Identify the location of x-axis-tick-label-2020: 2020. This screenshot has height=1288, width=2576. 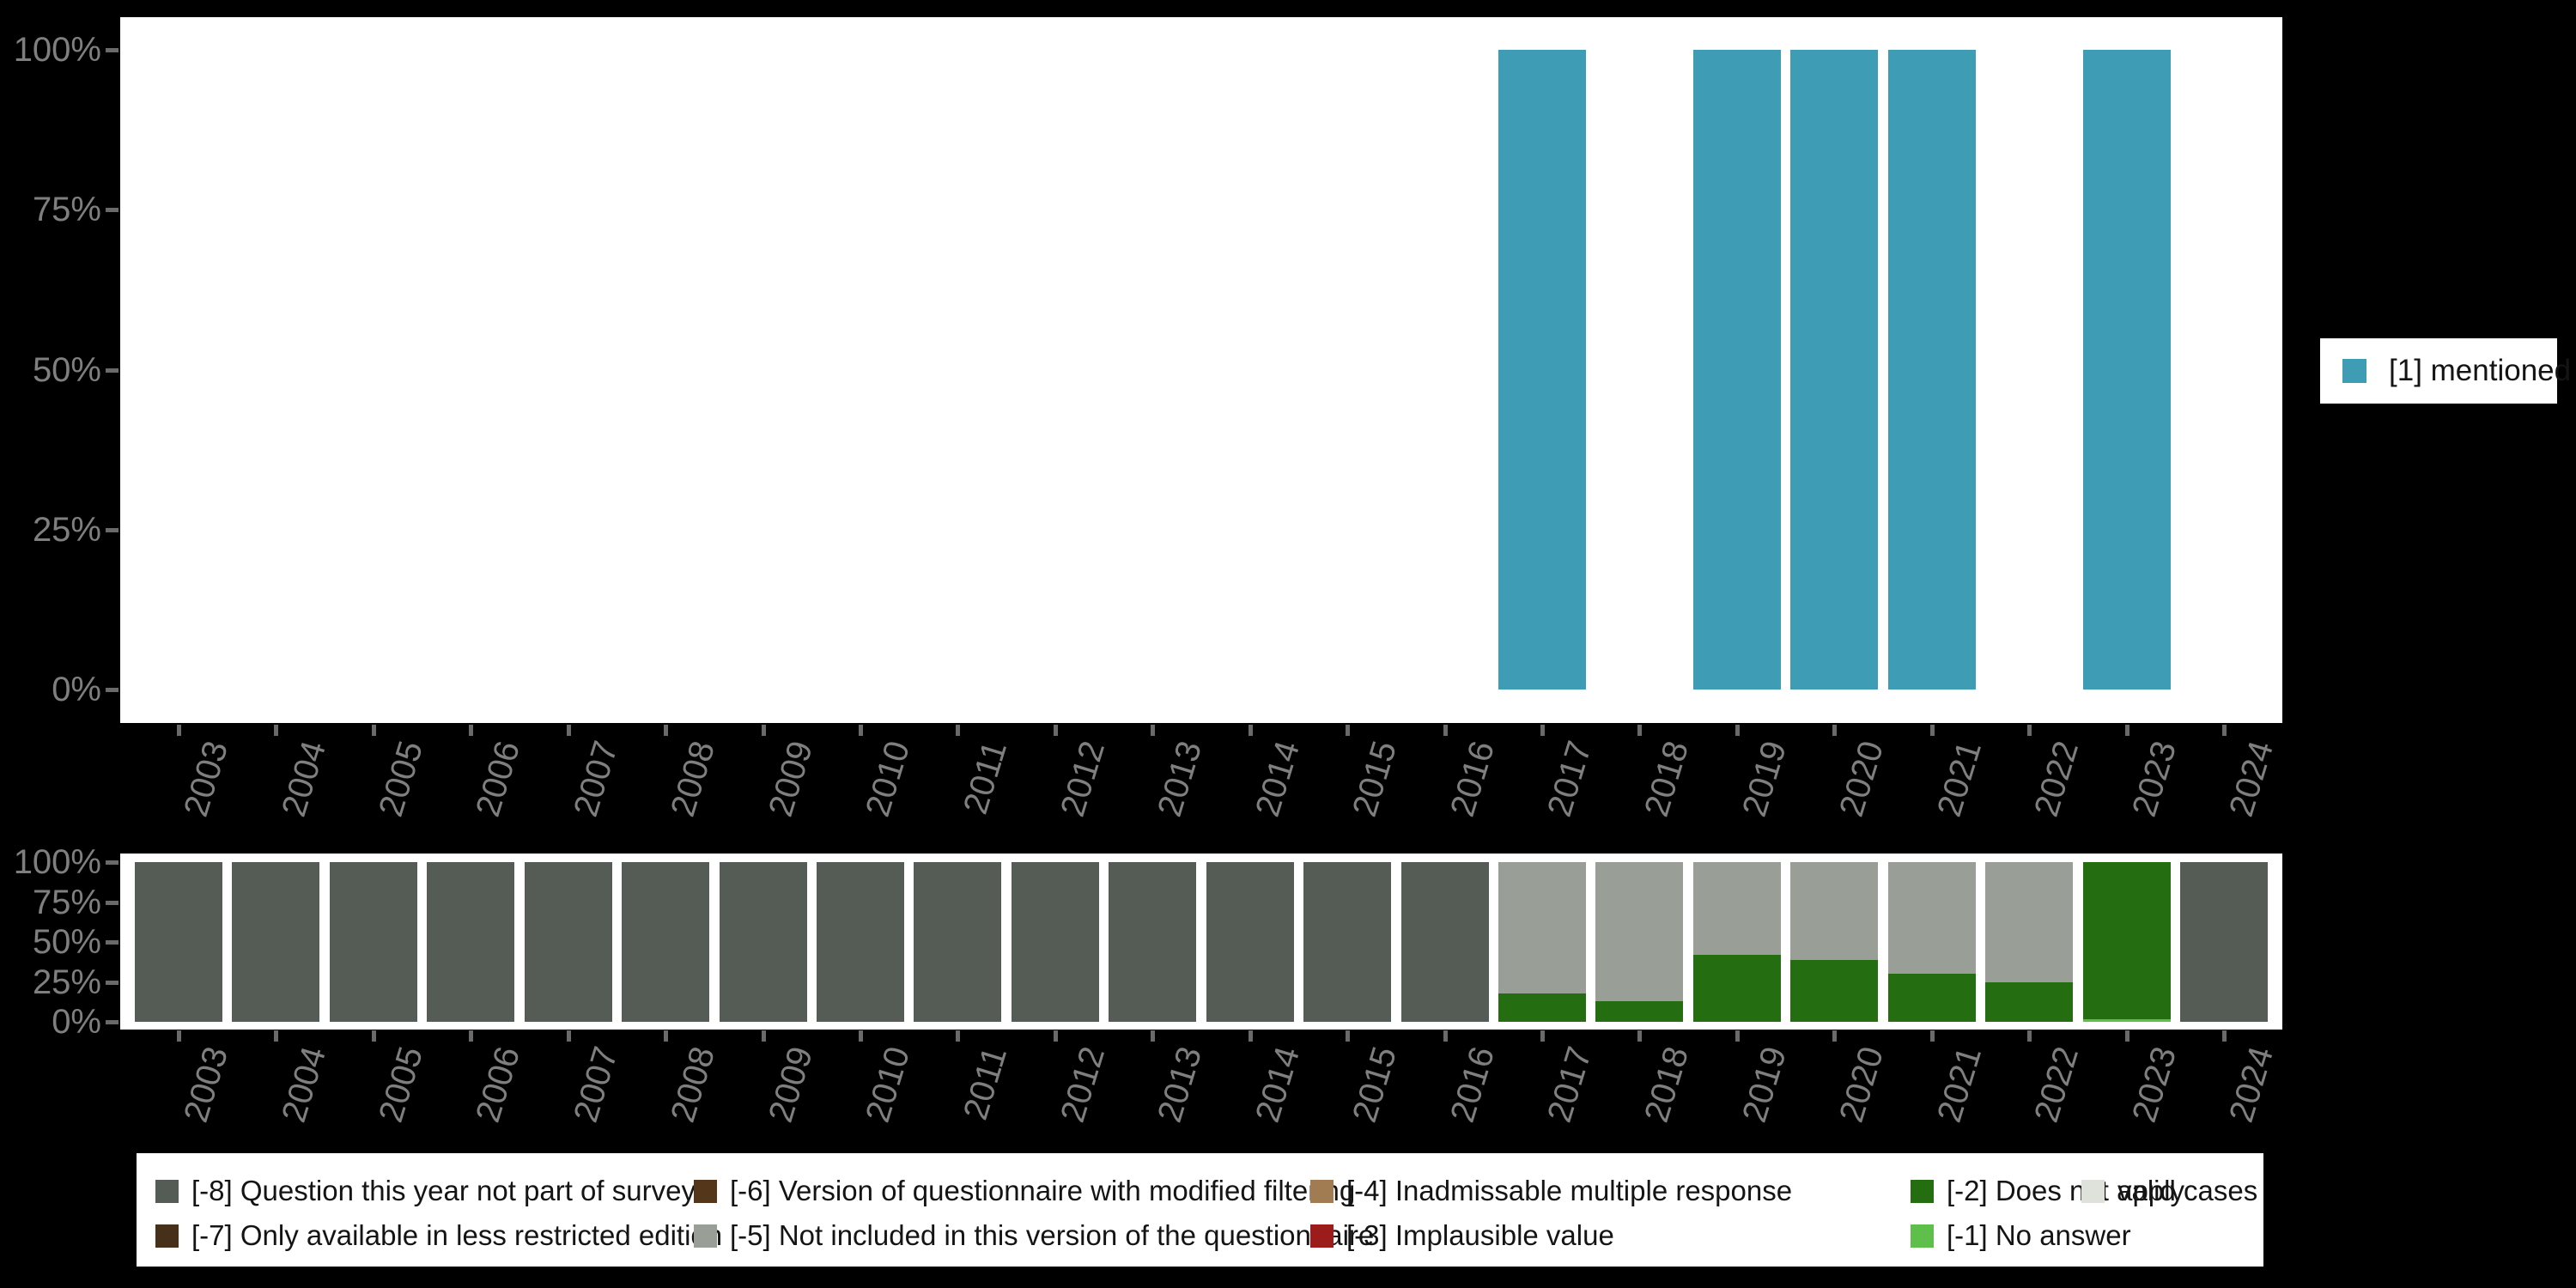
(1862, 1085).